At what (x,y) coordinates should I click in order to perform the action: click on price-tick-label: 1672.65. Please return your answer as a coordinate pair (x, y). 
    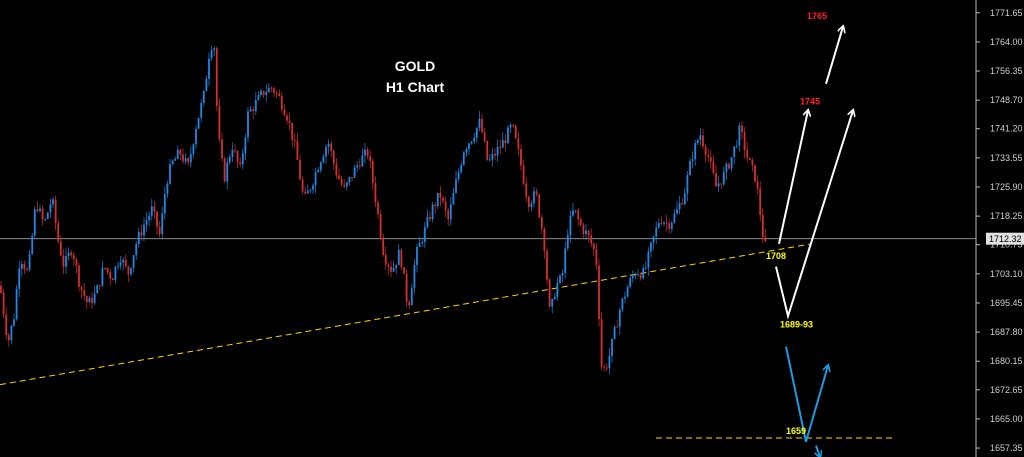
    Looking at the image, I should click on (1006, 390).